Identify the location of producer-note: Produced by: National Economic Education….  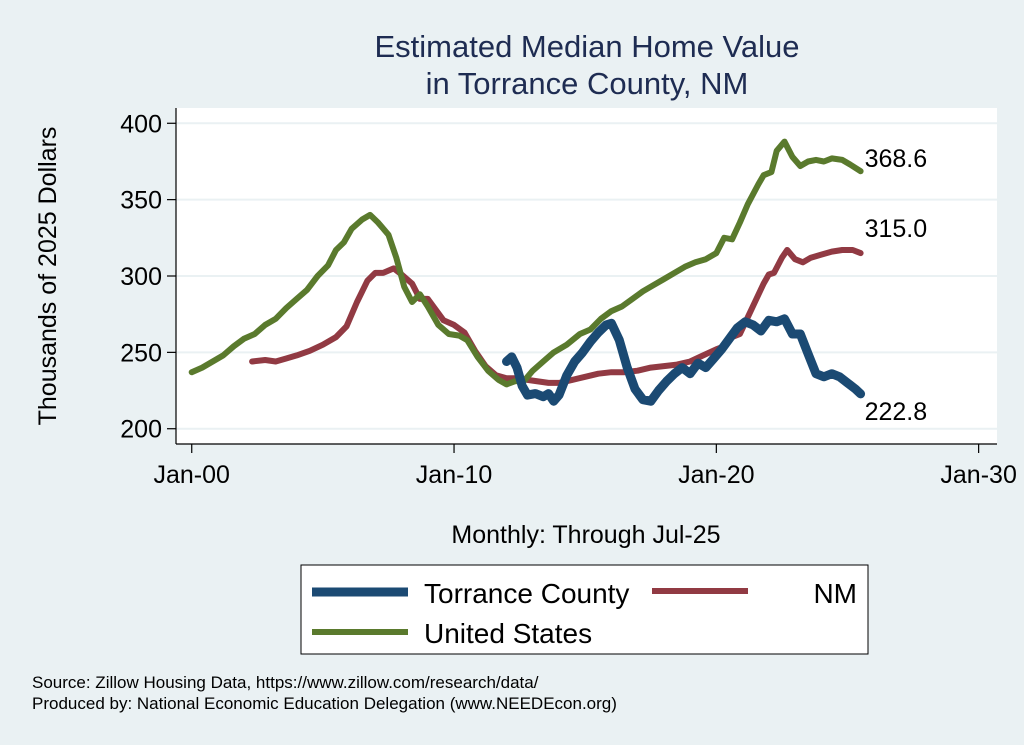
(324, 703).